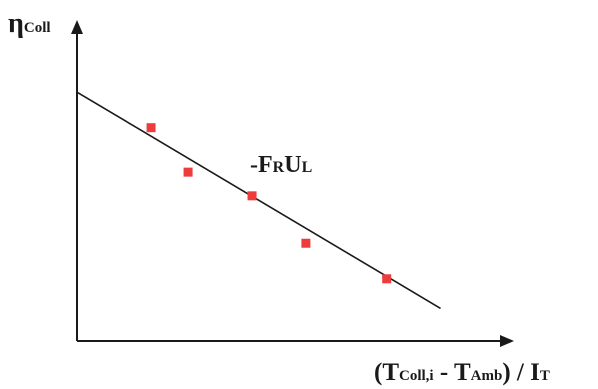  I want to click on x-axis-label-sub3: T, so click(545, 376).